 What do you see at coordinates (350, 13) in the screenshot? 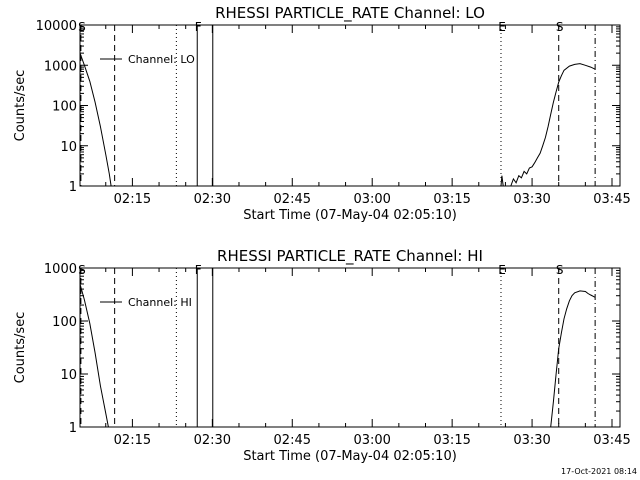
I see `chart-title: RHESSI PARTICLE_RATE Channel: LO` at bounding box center [350, 13].